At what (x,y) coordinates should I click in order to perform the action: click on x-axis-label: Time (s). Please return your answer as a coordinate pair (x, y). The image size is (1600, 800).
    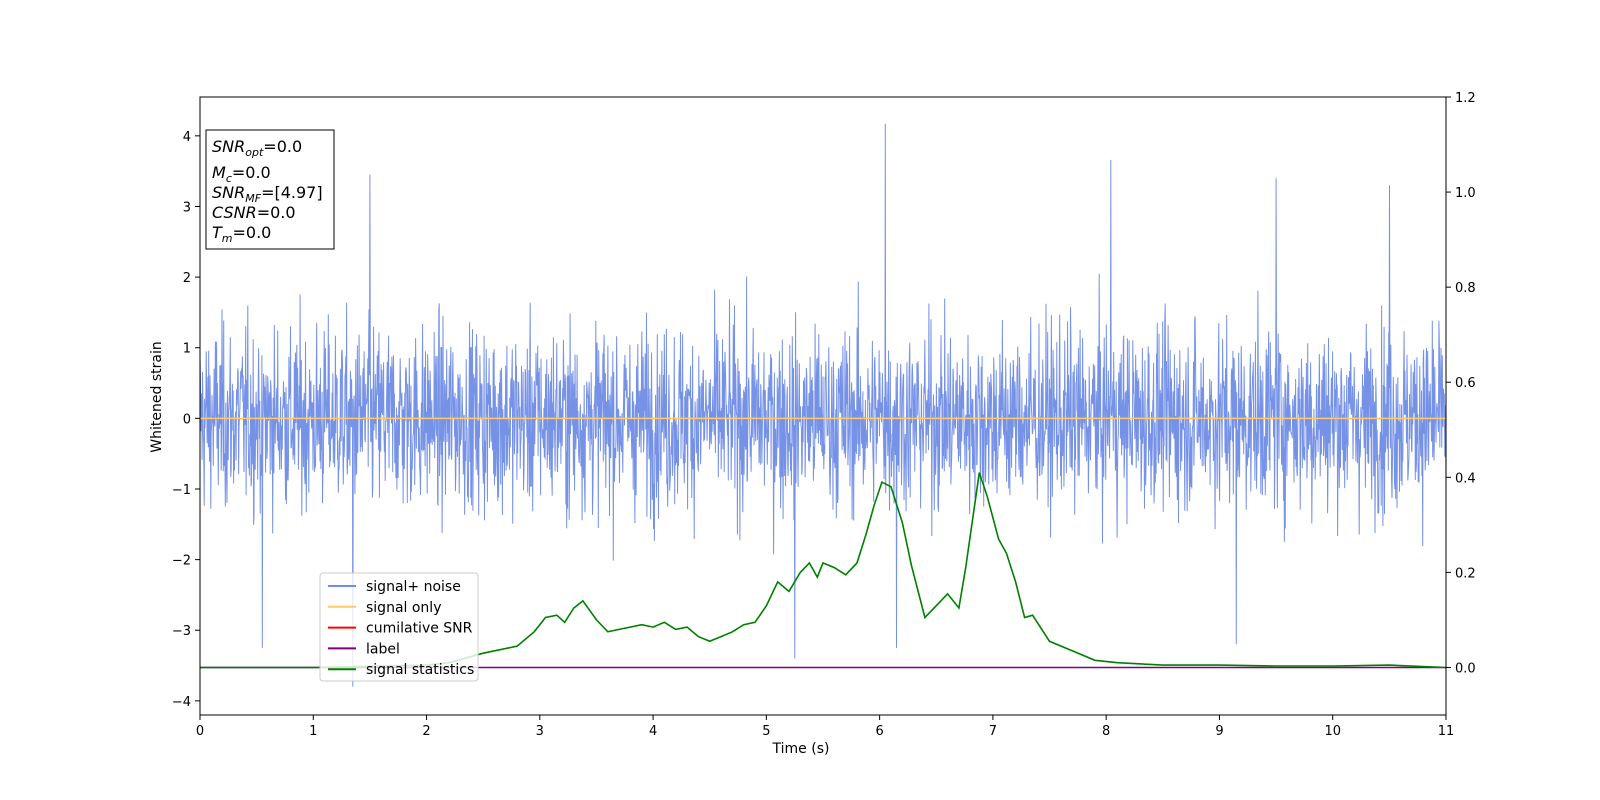
    Looking at the image, I should click on (801, 749).